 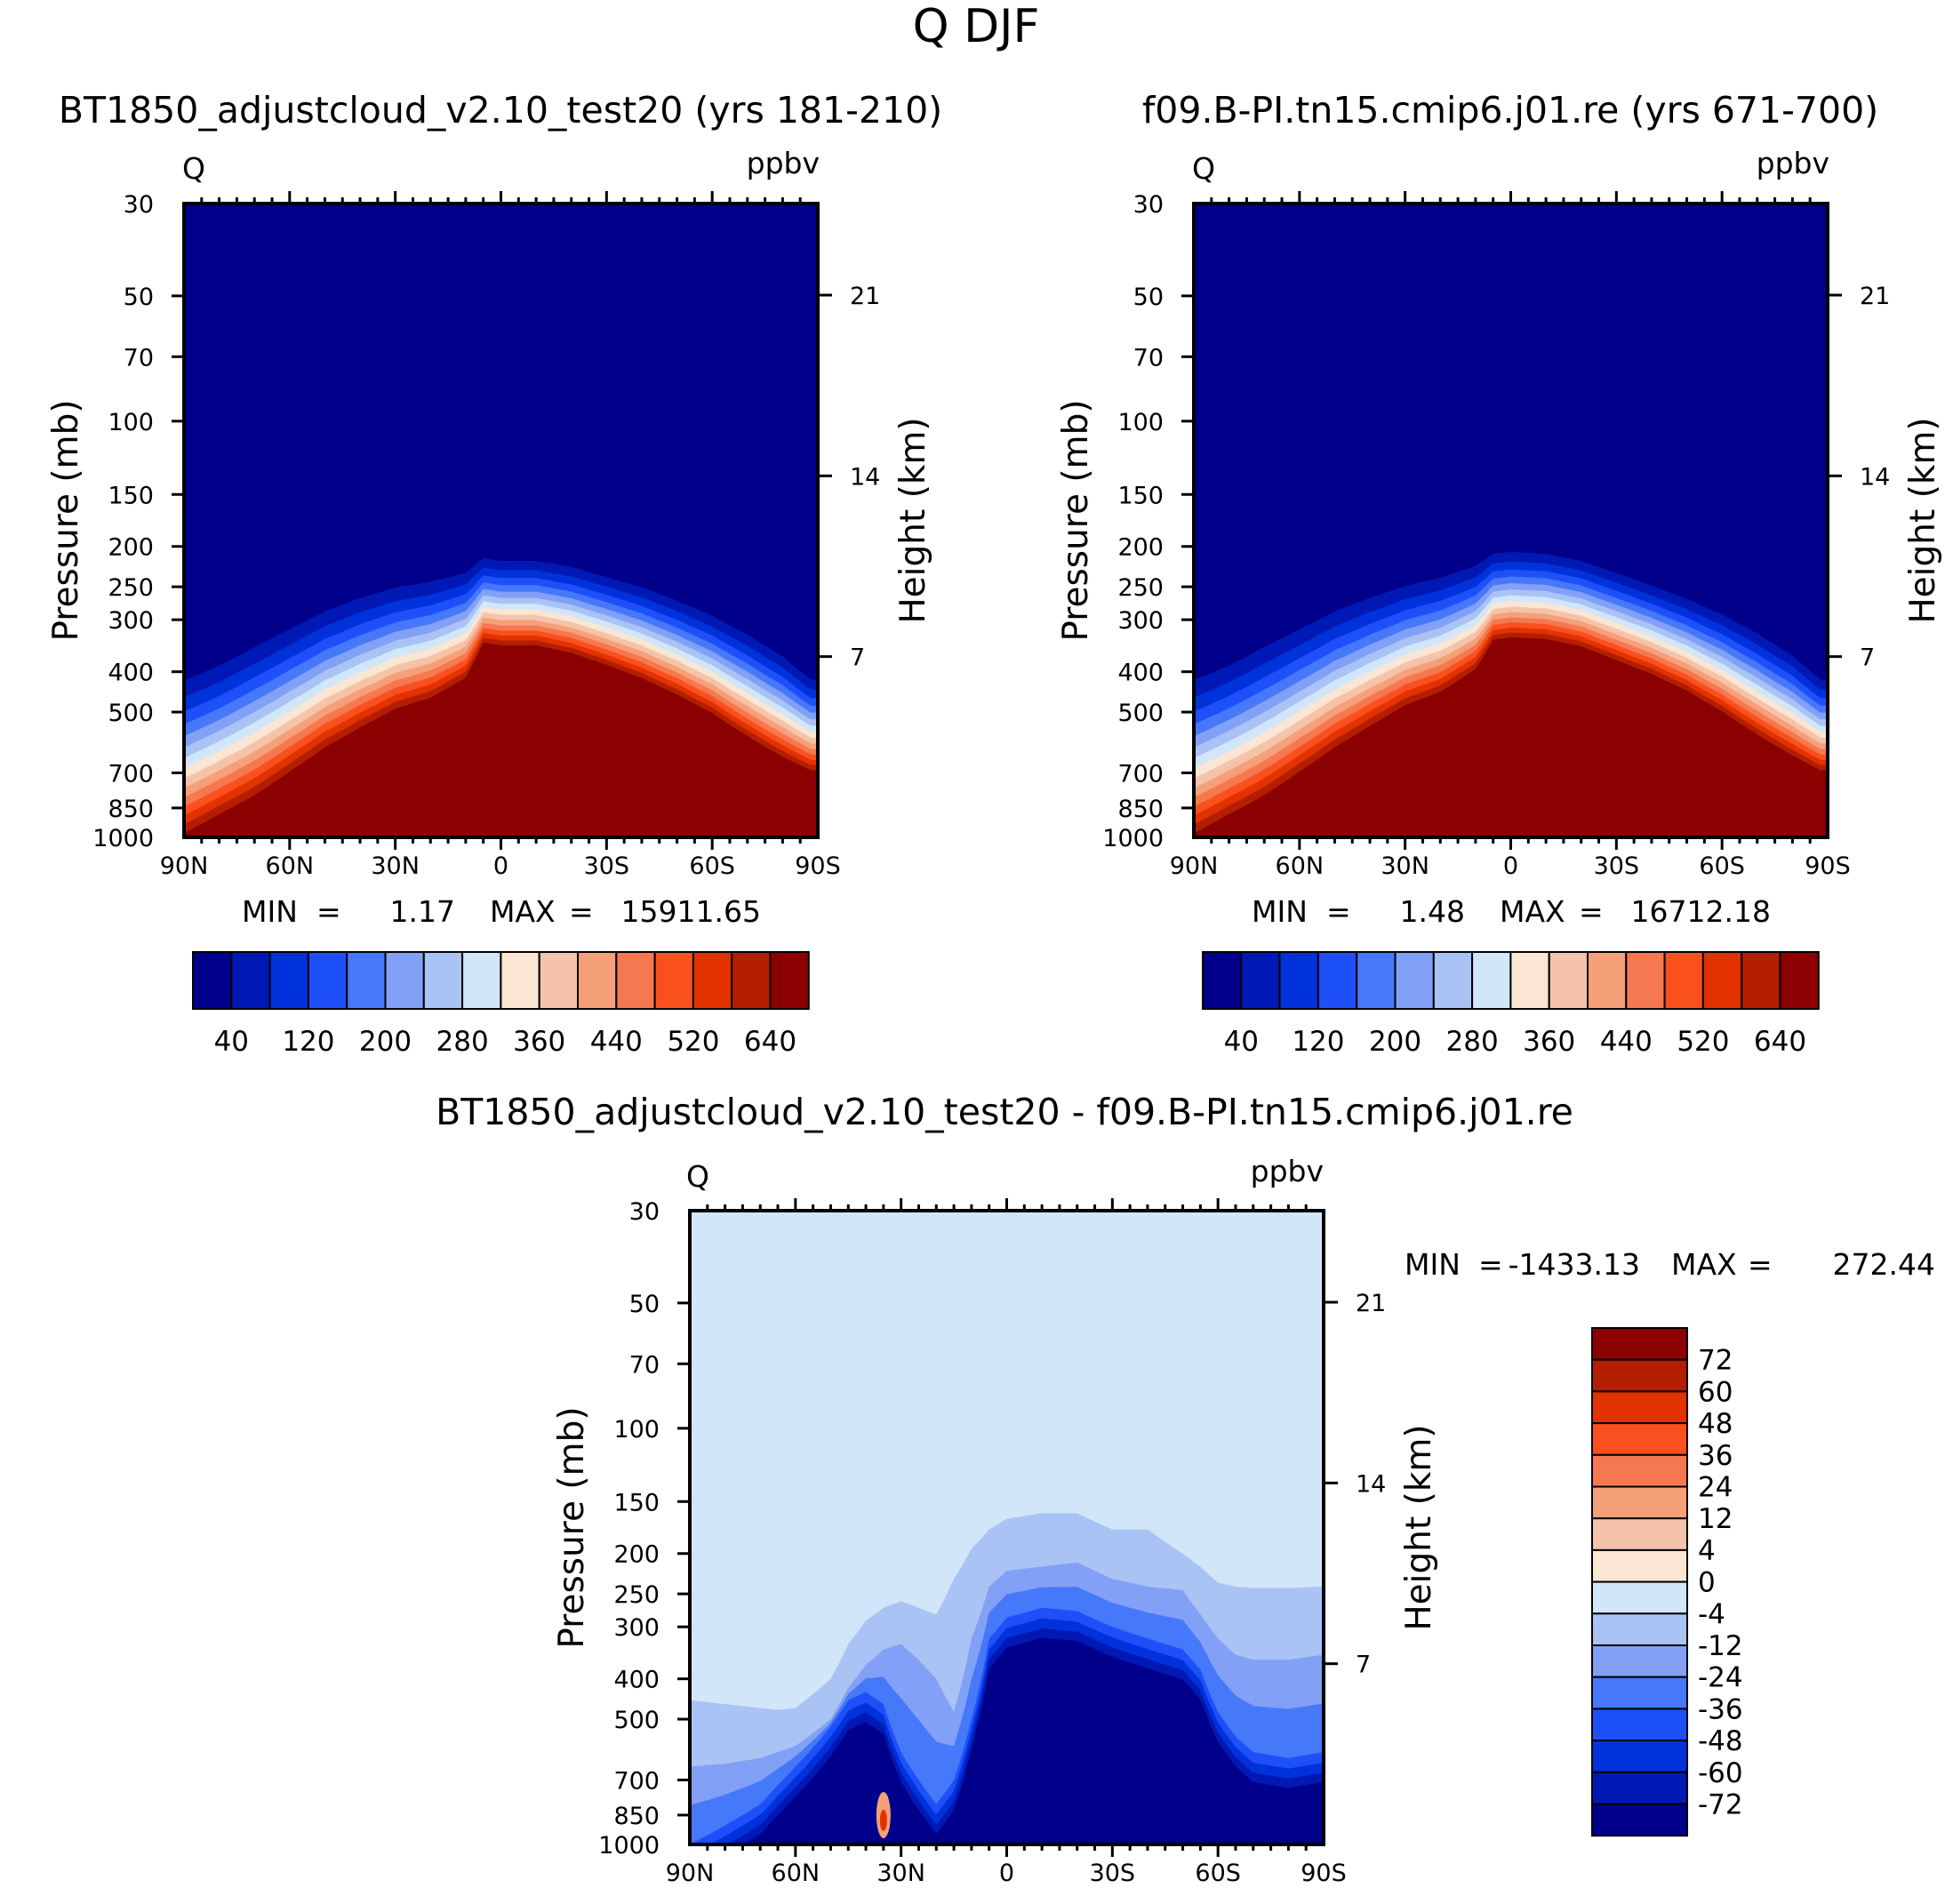 What do you see at coordinates (1707, 1551) in the screenshot?
I see `diff-colorbar-label-4: 4` at bounding box center [1707, 1551].